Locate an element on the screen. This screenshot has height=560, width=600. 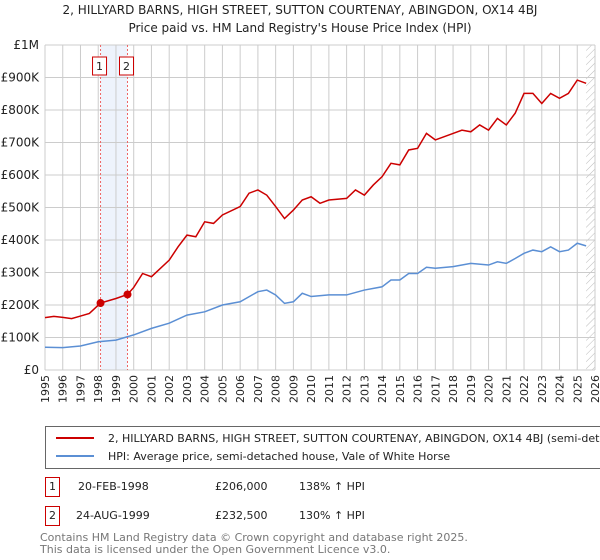
x-tick-label: 2010 is located at coordinates (311, 389).